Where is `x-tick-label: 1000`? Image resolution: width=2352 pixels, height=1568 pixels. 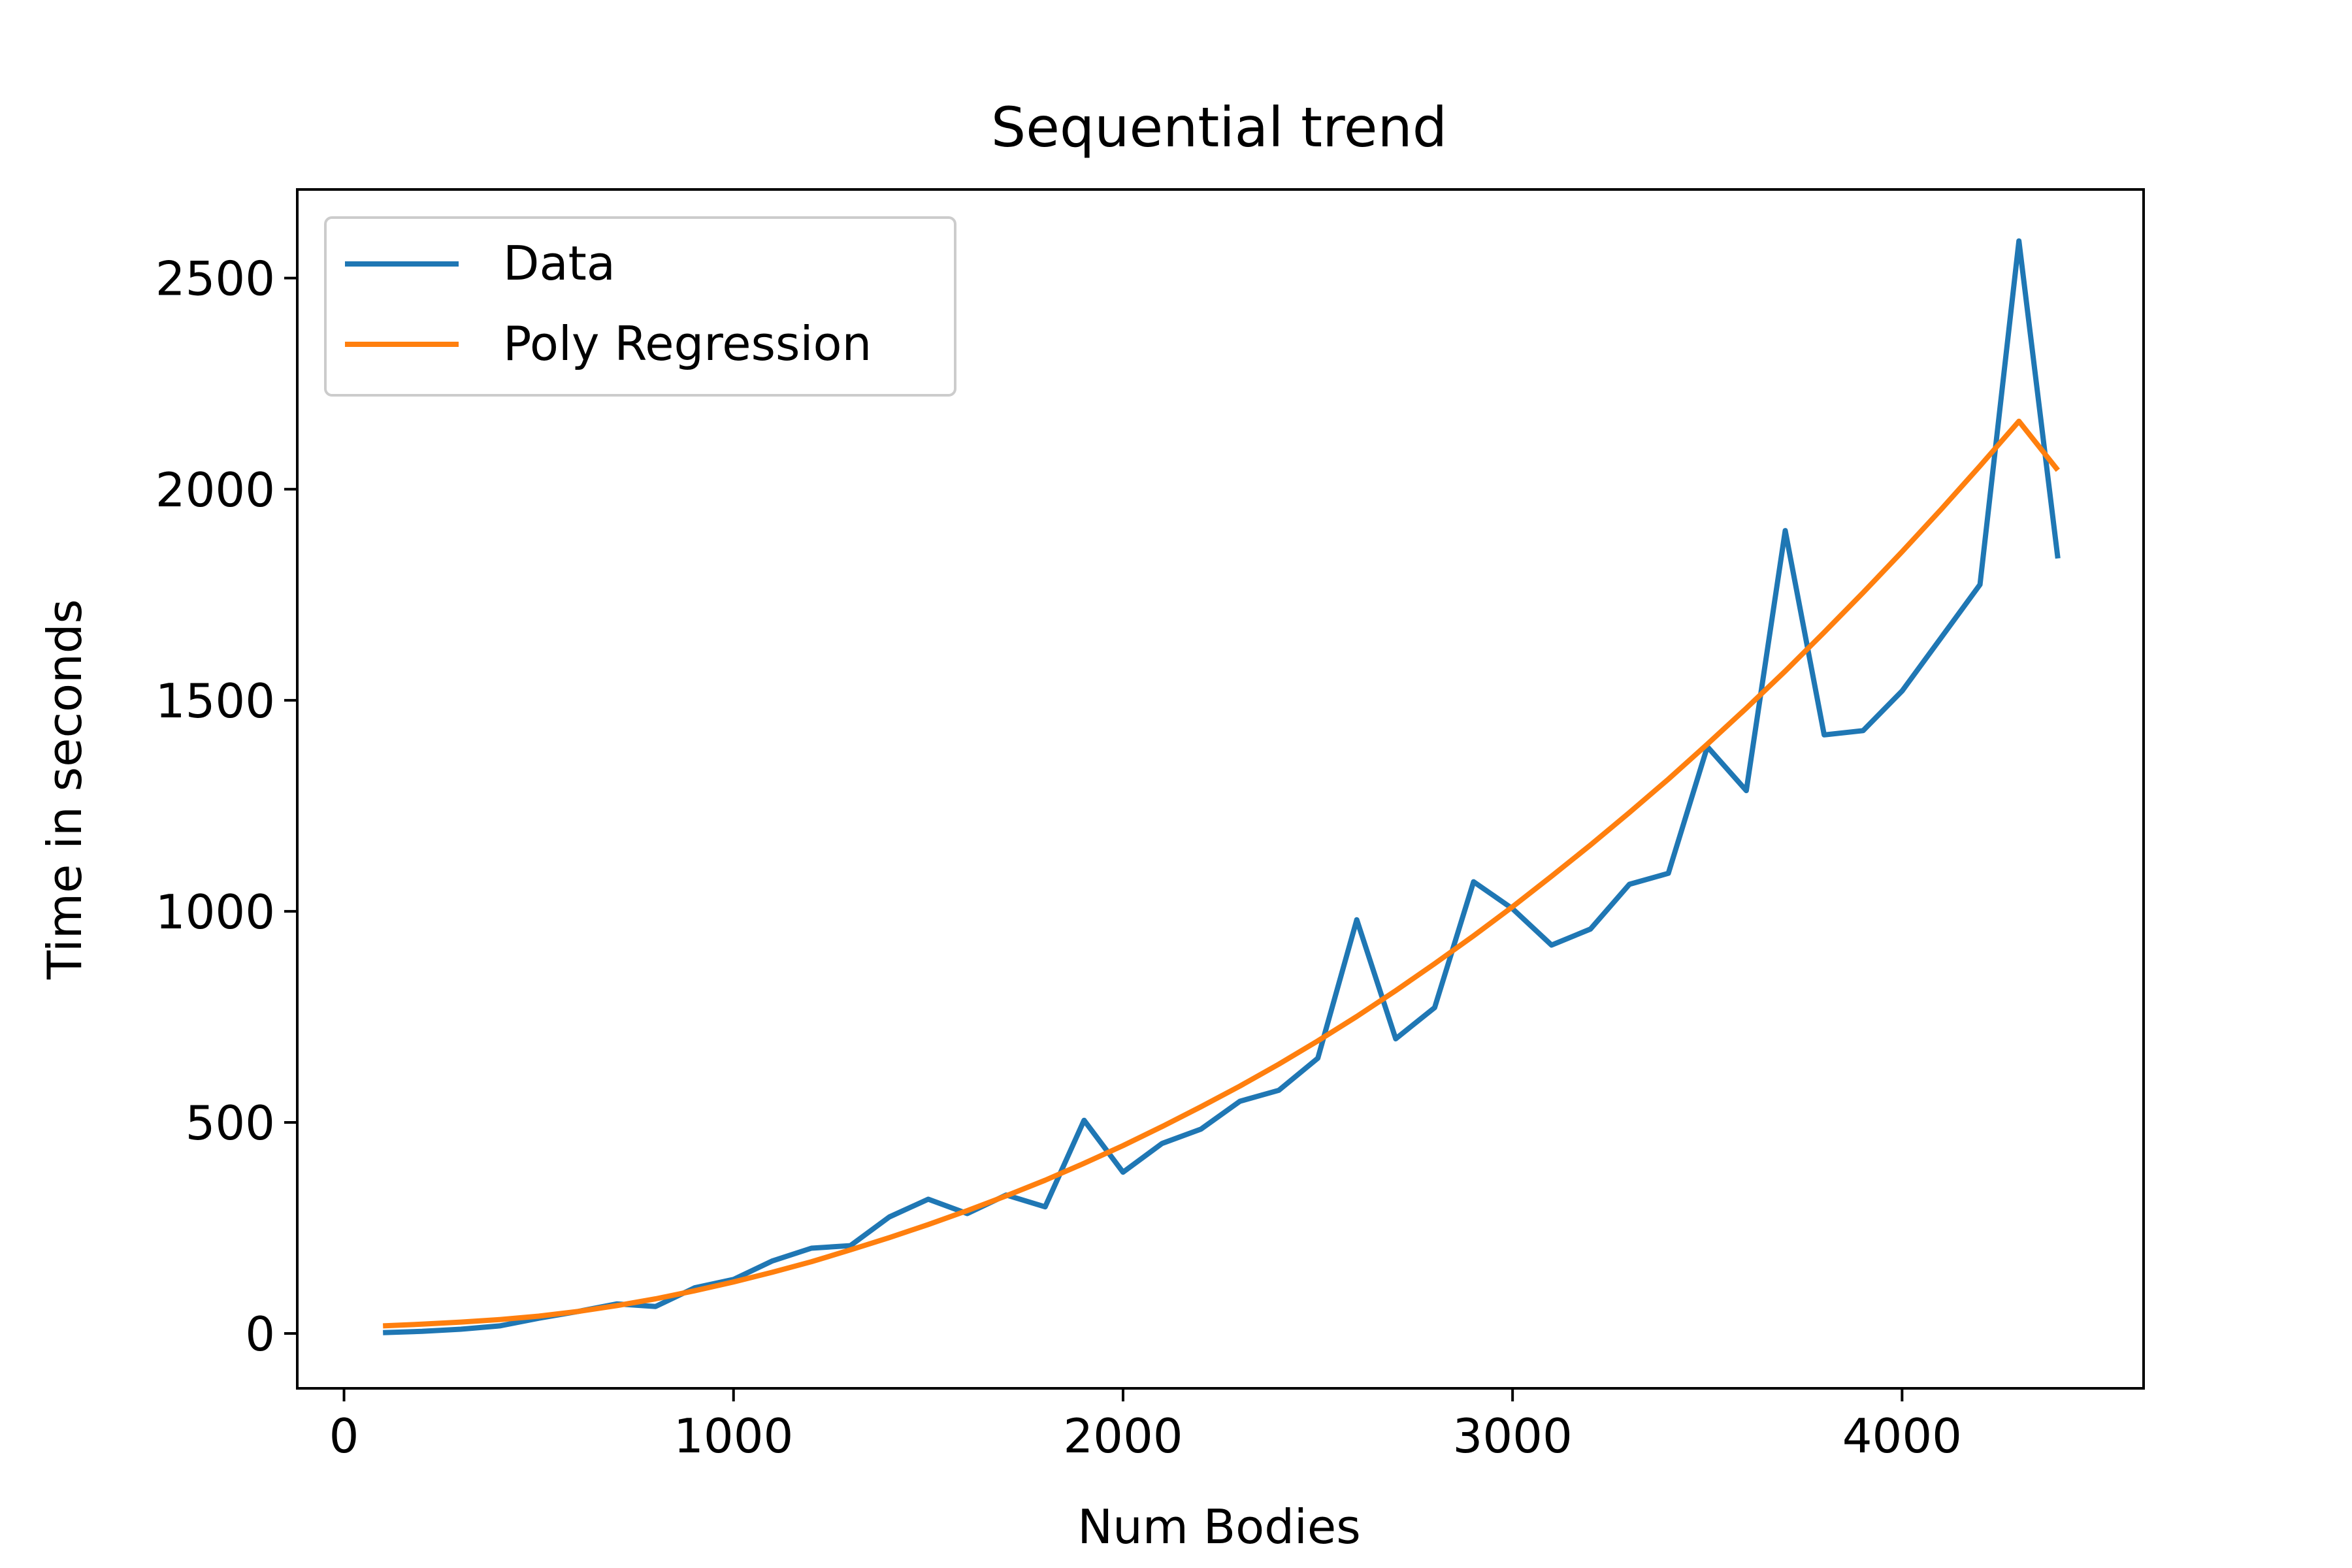
x-tick-label: 1000 is located at coordinates (733, 1436).